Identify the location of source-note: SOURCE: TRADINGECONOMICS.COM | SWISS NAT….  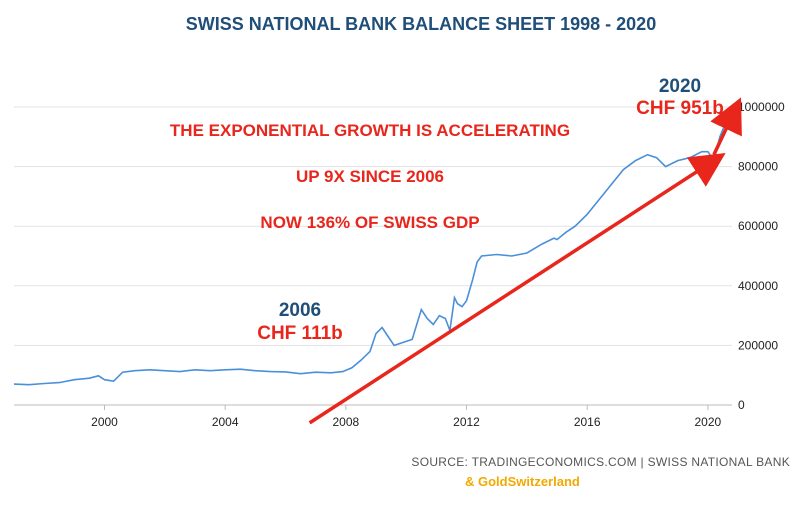
(600, 462).